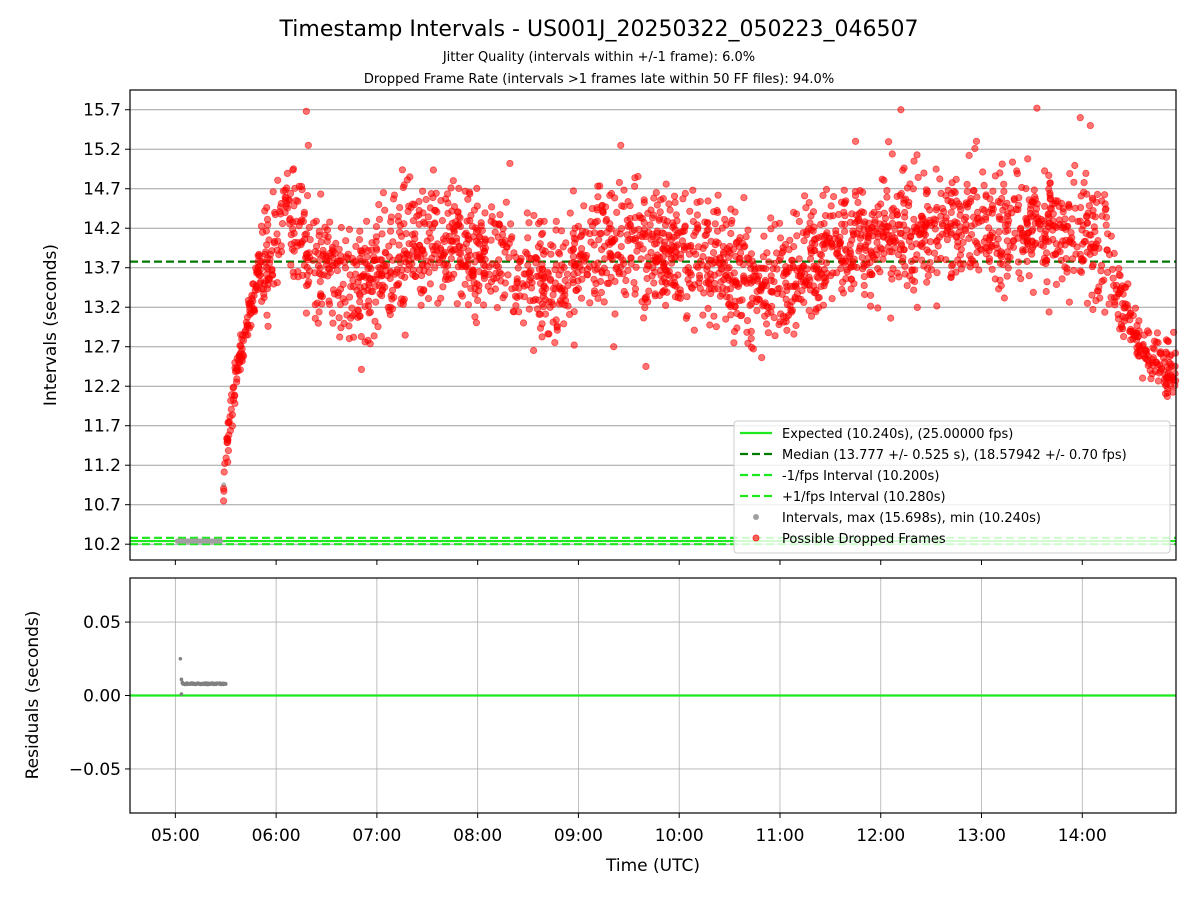  Describe the element at coordinates (102, 111) in the screenshot. I see `intervals-y-tick-label: 15.7` at that location.